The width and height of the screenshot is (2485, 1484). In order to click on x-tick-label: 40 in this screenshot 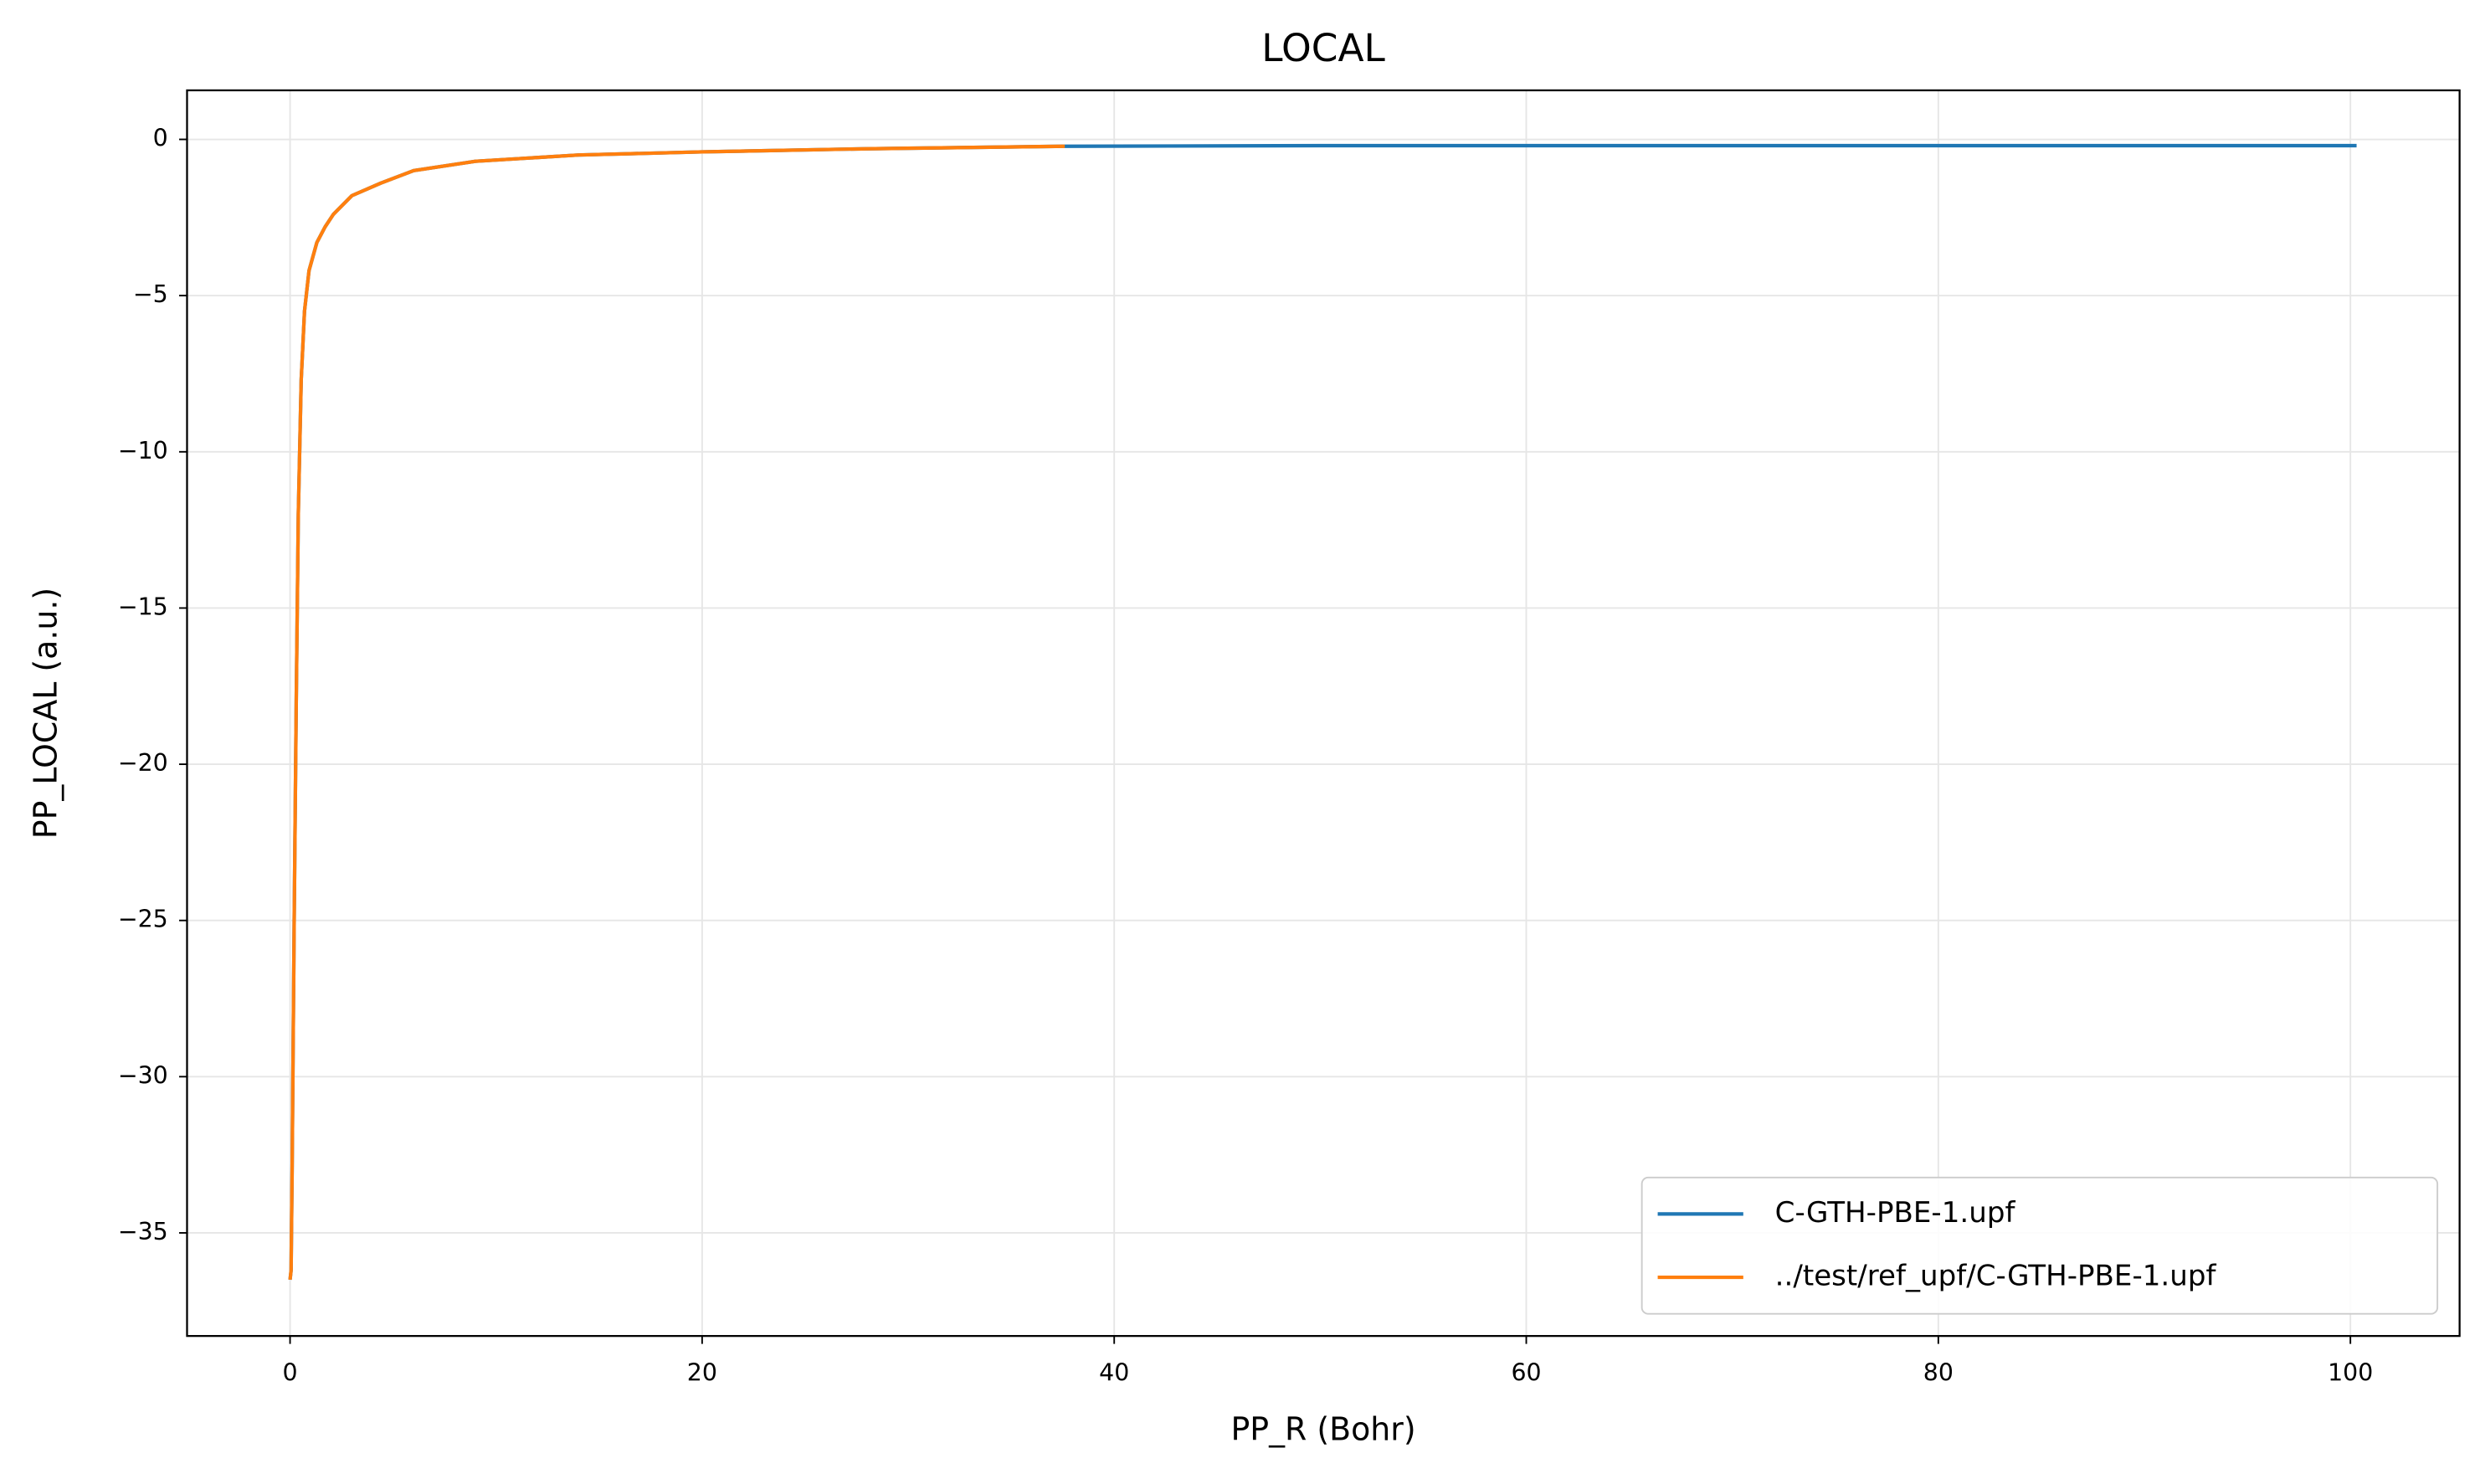, I will do `click(1114, 1373)`.